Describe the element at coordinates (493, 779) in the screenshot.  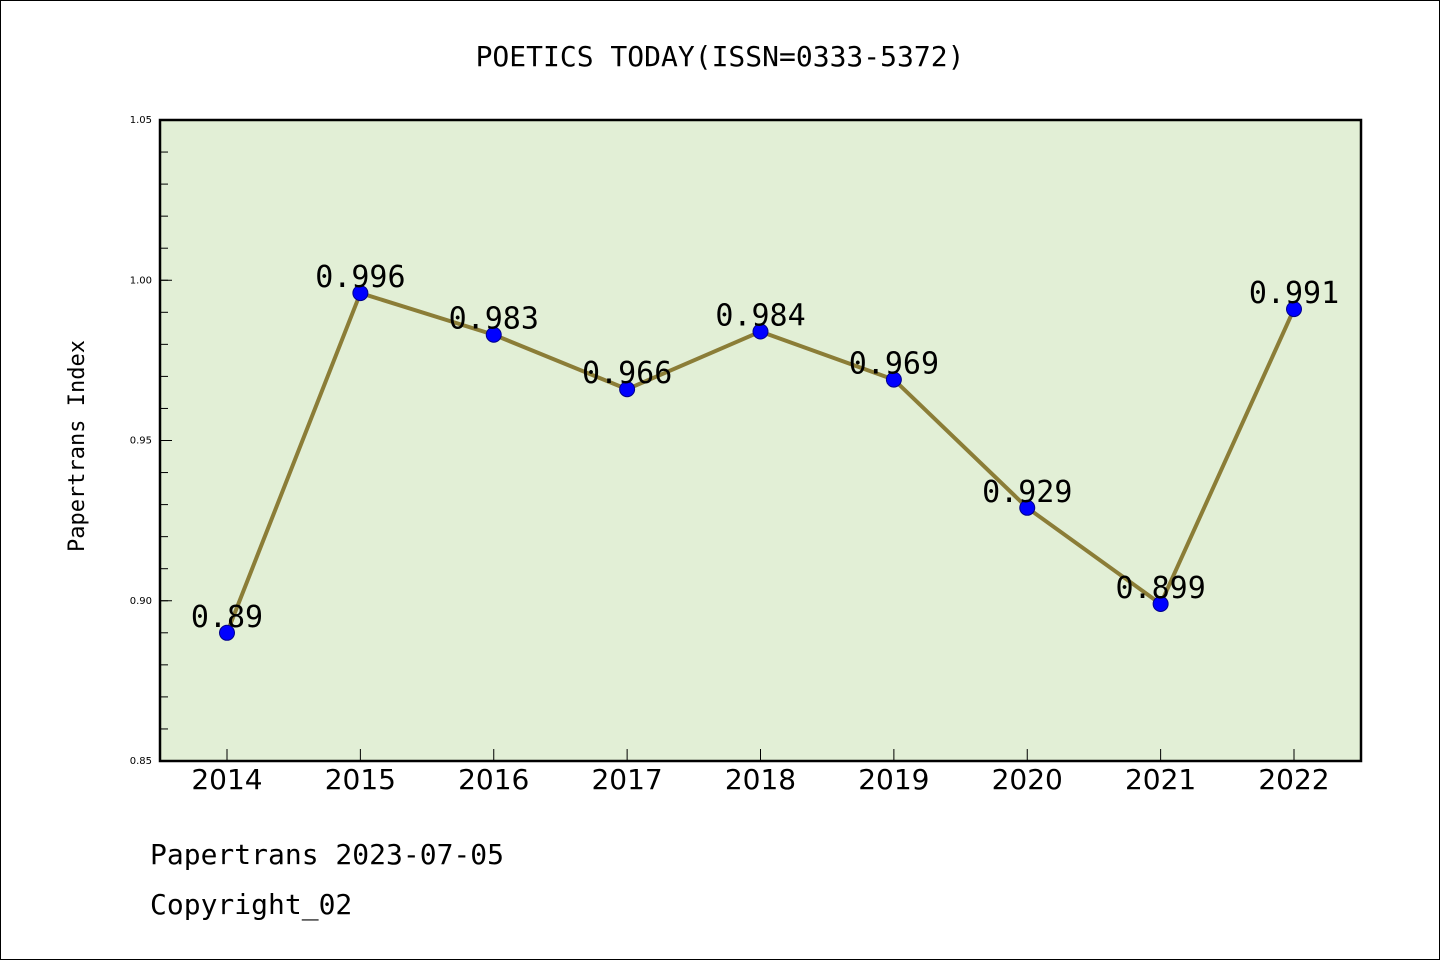
I see `x-tick-label: 2016` at that location.